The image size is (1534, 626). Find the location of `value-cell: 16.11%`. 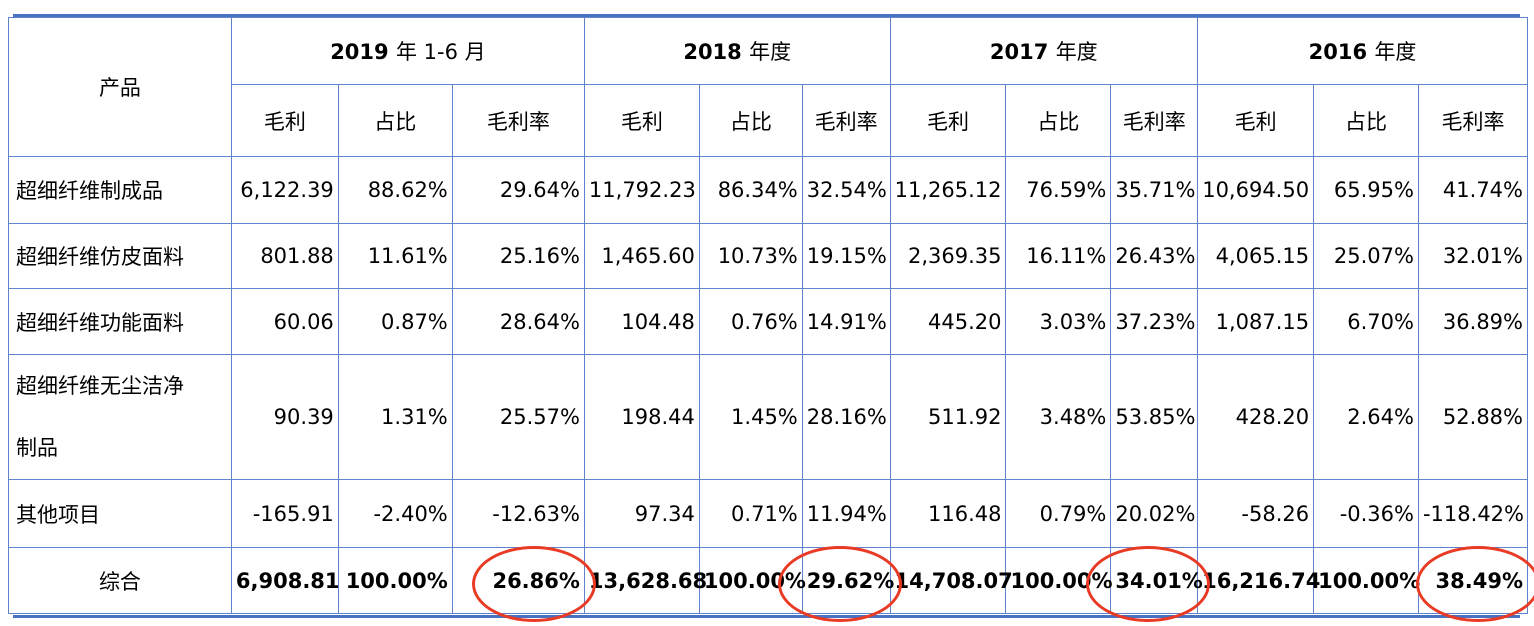

value-cell: 16.11% is located at coordinates (1058, 256).